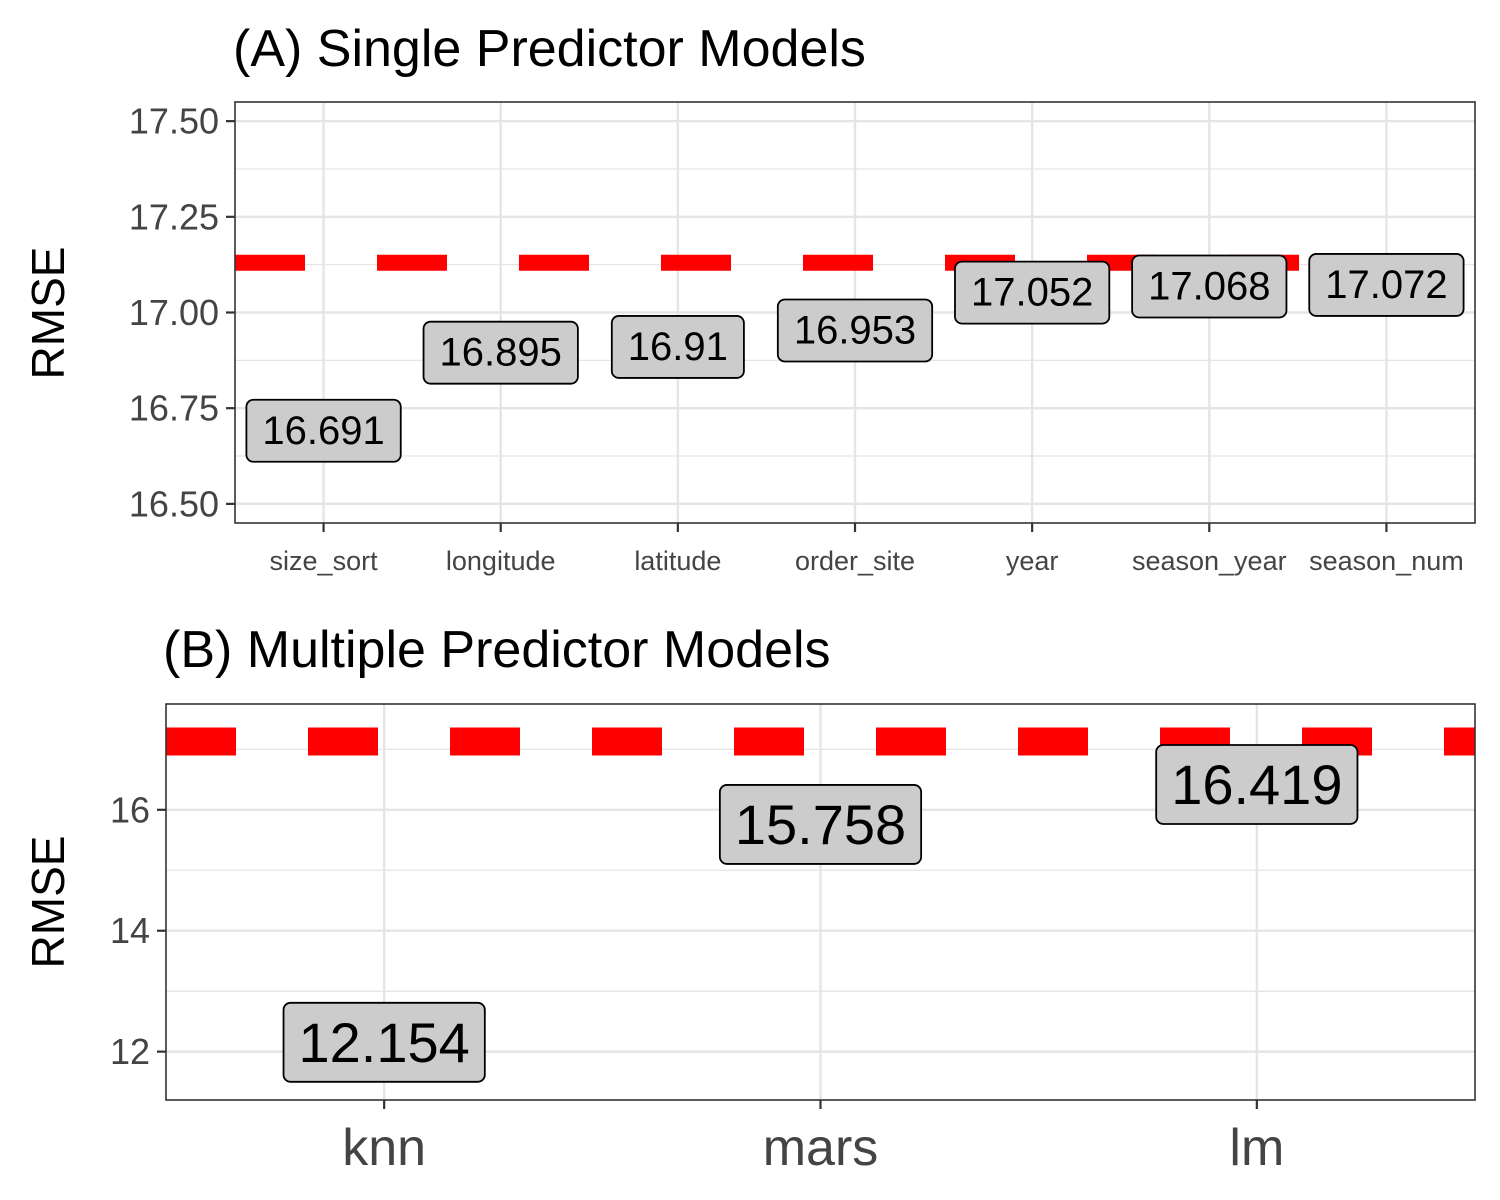 The height and width of the screenshot is (1200, 1500). I want to click on panel-a-label-order-site: 16.953, so click(855, 330).